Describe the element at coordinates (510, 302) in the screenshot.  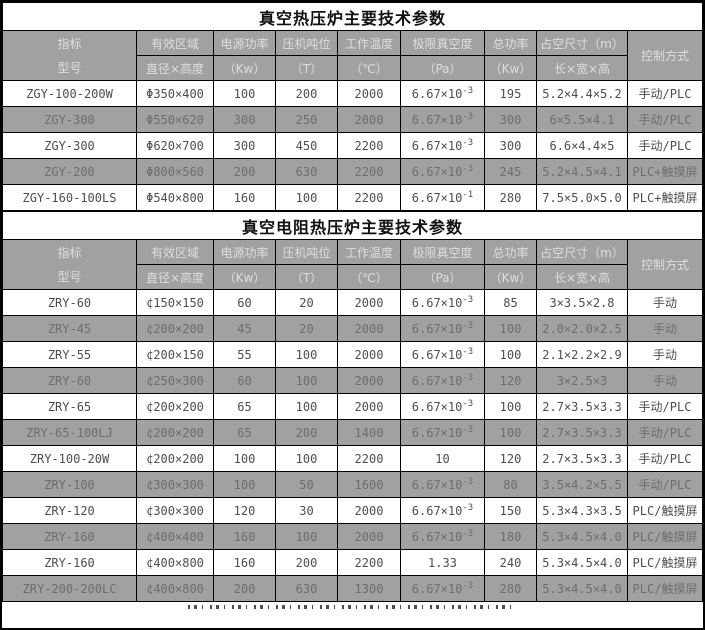
I see `total-power-cell: 85` at that location.